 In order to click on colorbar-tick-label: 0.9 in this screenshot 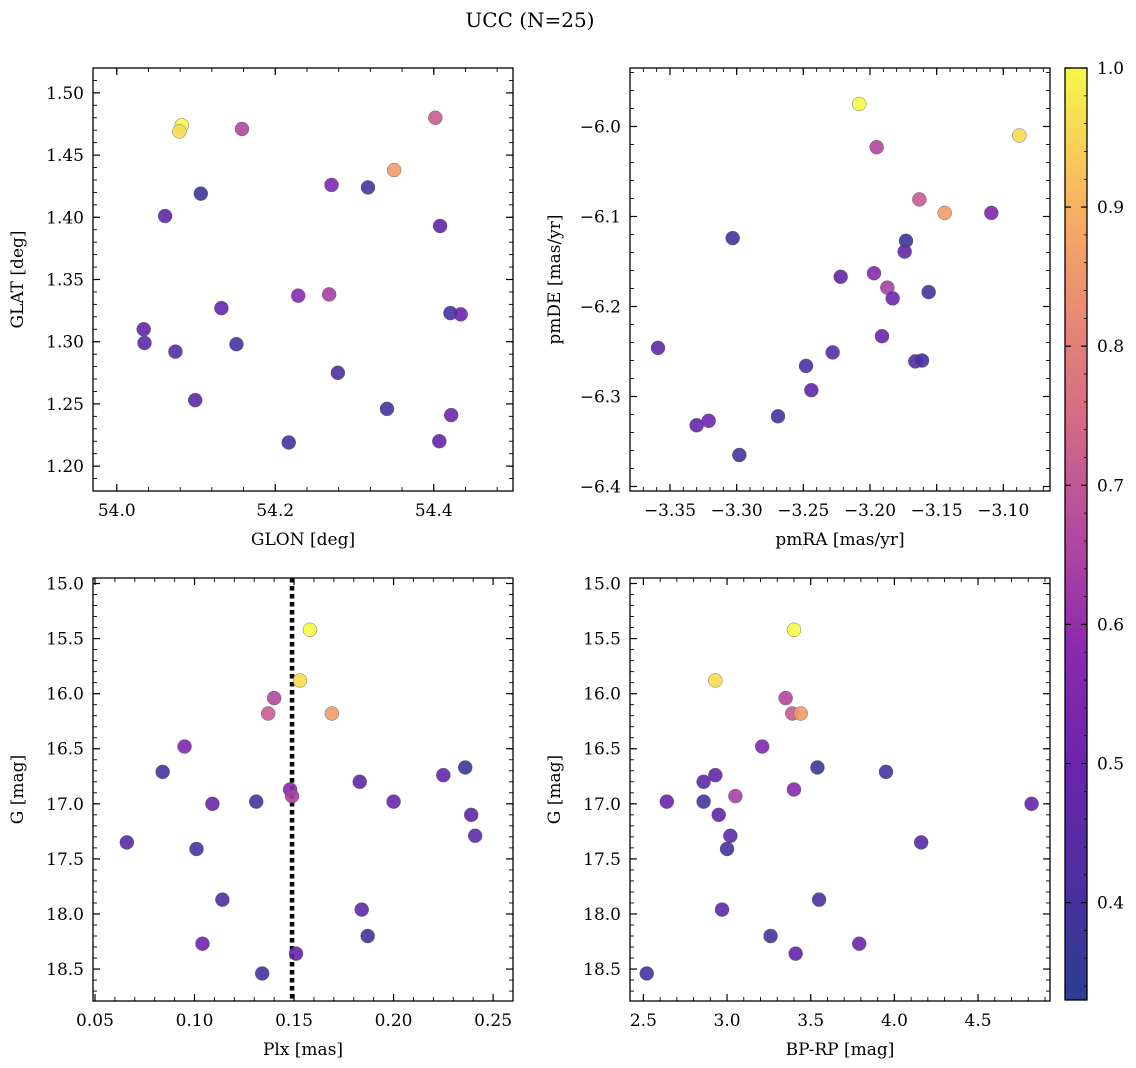, I will do `click(1110, 208)`.